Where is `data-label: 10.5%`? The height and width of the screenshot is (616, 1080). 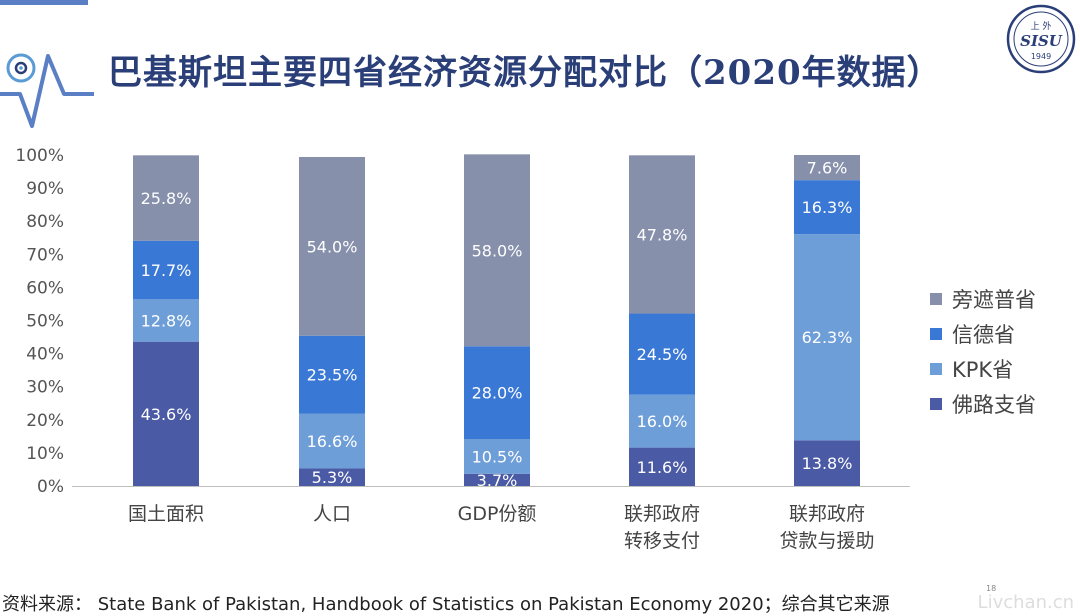 data-label: 10.5% is located at coordinates (497, 456).